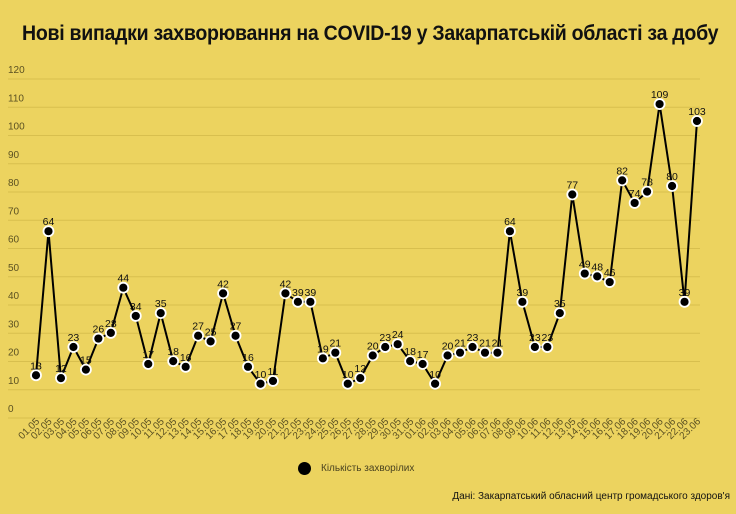 This screenshot has width=736, height=514. I want to click on data-label: 78, so click(647, 183).